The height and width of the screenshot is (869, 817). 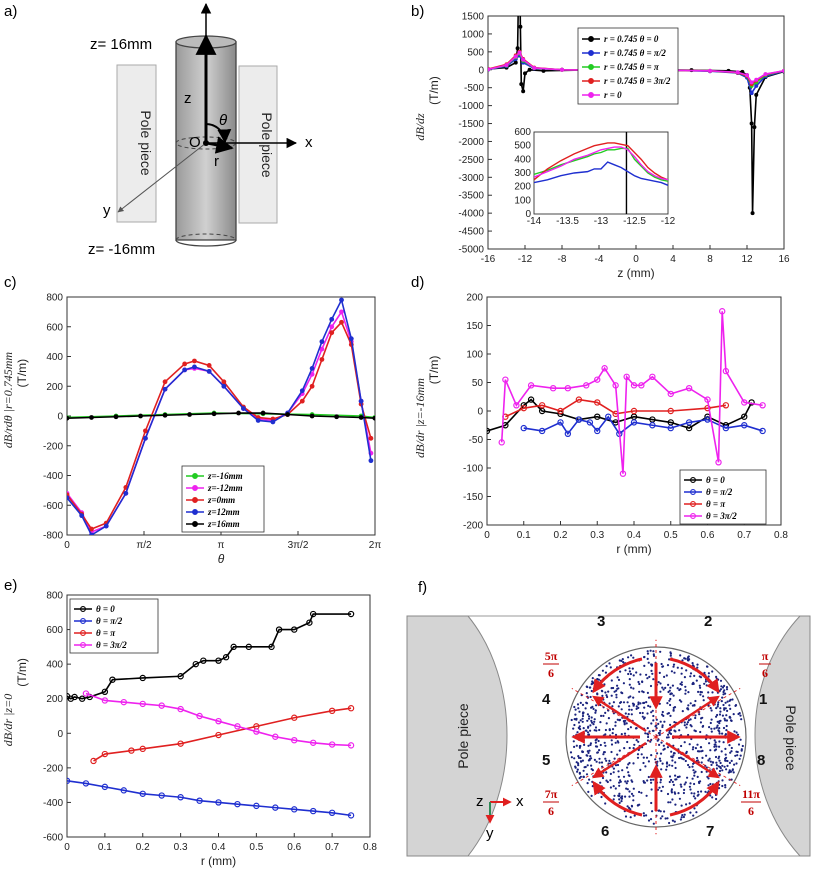 What do you see at coordinates (218, 719) in the screenshot?
I see `series-line` at bounding box center [218, 719].